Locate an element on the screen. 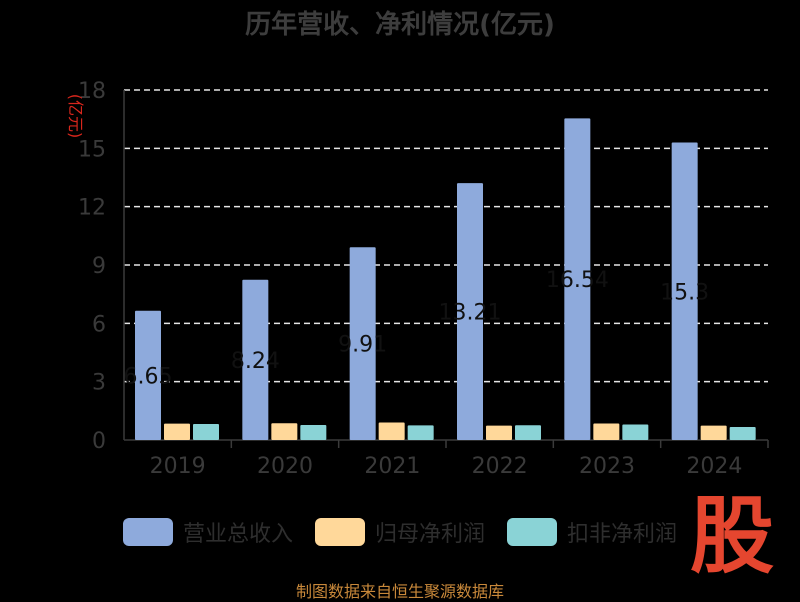 The width and height of the screenshot is (800, 602). logo-mark: 股 is located at coordinates (732, 536).